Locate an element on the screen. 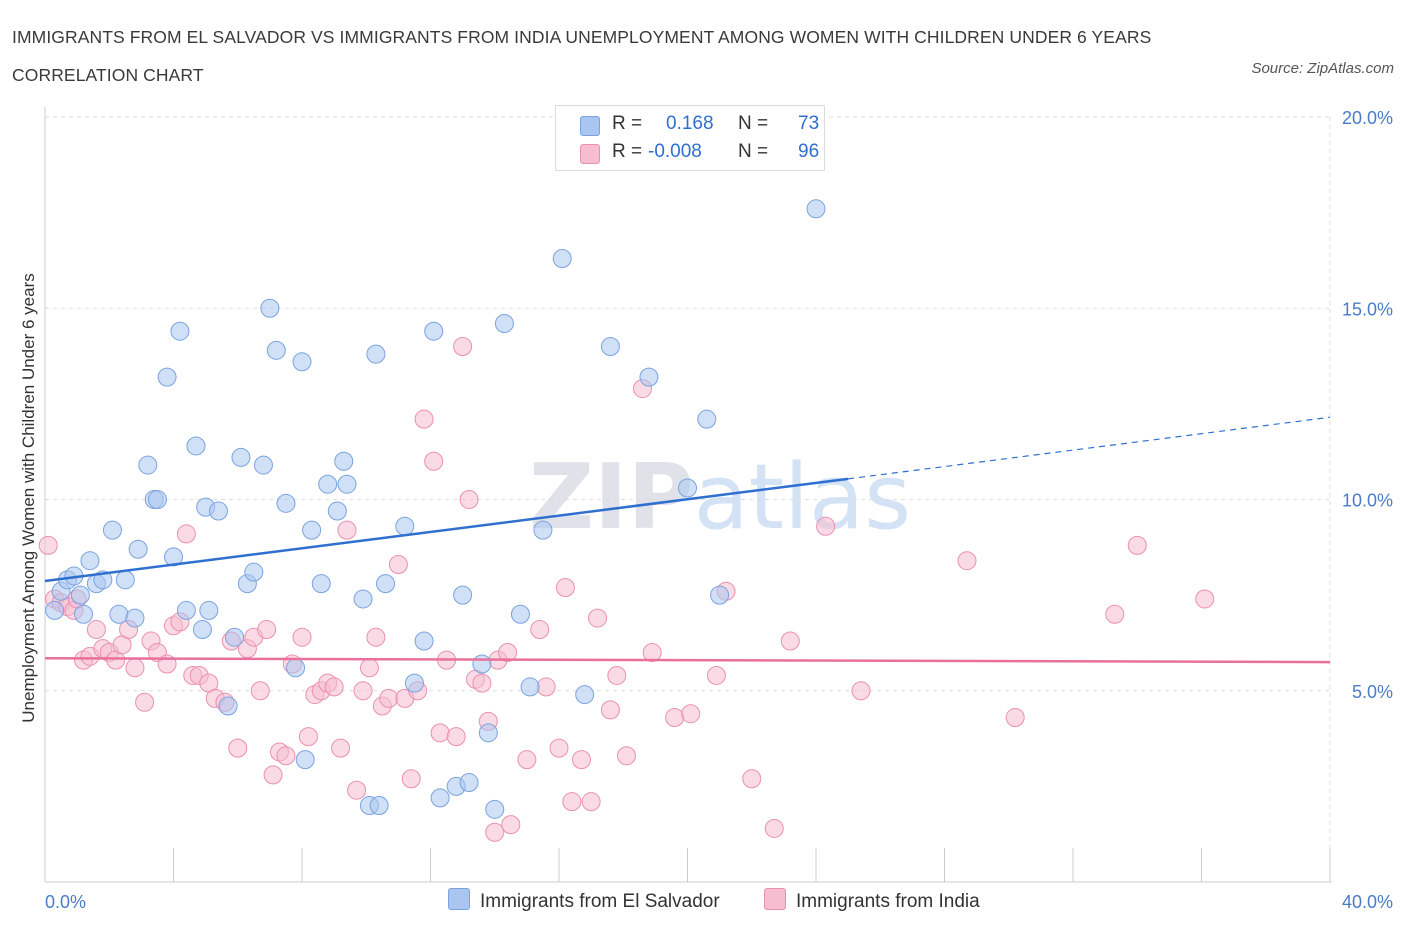  legend-item-el-salvador: Immigrants from El Salvador is located at coordinates (584, 900).